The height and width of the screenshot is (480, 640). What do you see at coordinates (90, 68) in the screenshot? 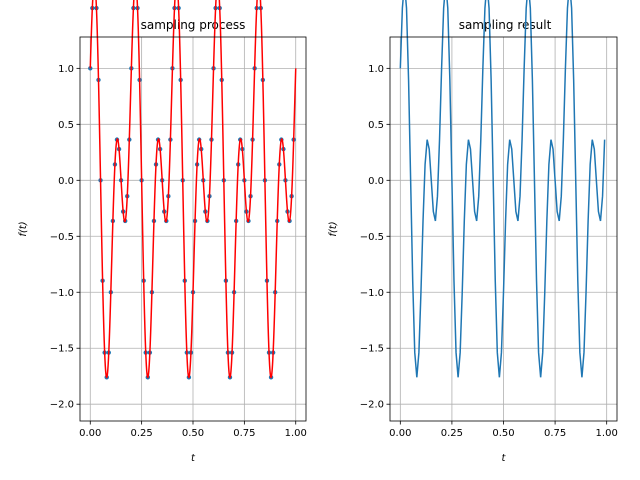
I see `sample-point` at bounding box center [90, 68].